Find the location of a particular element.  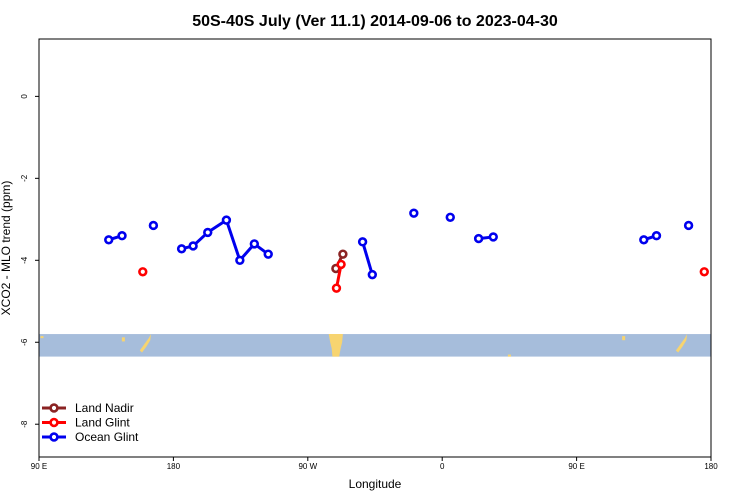

y-tick-label: -8 is located at coordinates (24, 424).